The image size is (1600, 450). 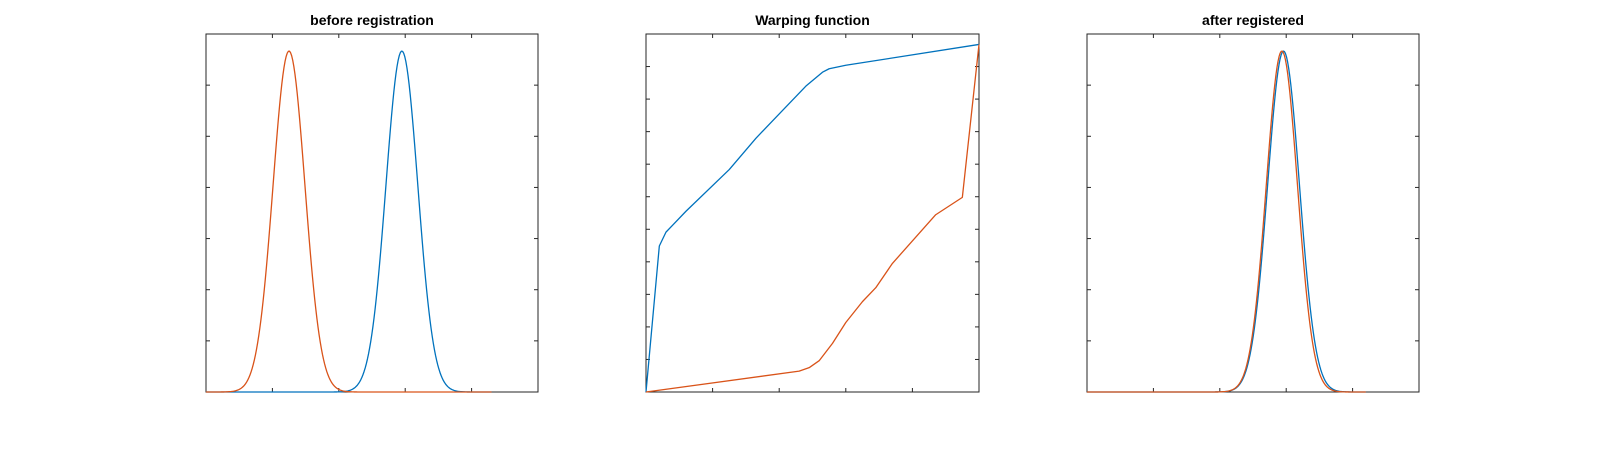 What do you see at coordinates (812, 20) in the screenshot?
I see `chart-title-warping-function: Warping function` at bounding box center [812, 20].